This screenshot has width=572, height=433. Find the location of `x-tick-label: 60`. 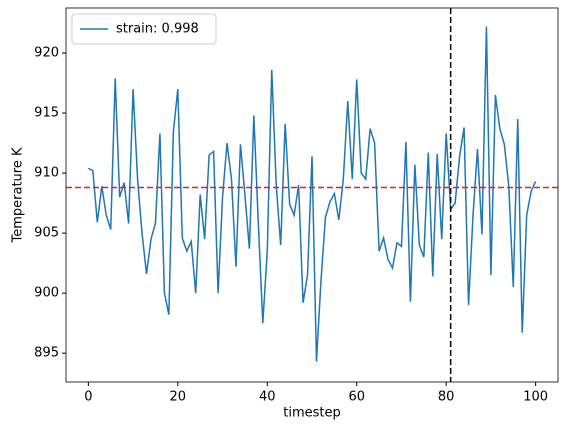

x-tick-label: 60 is located at coordinates (356, 397).